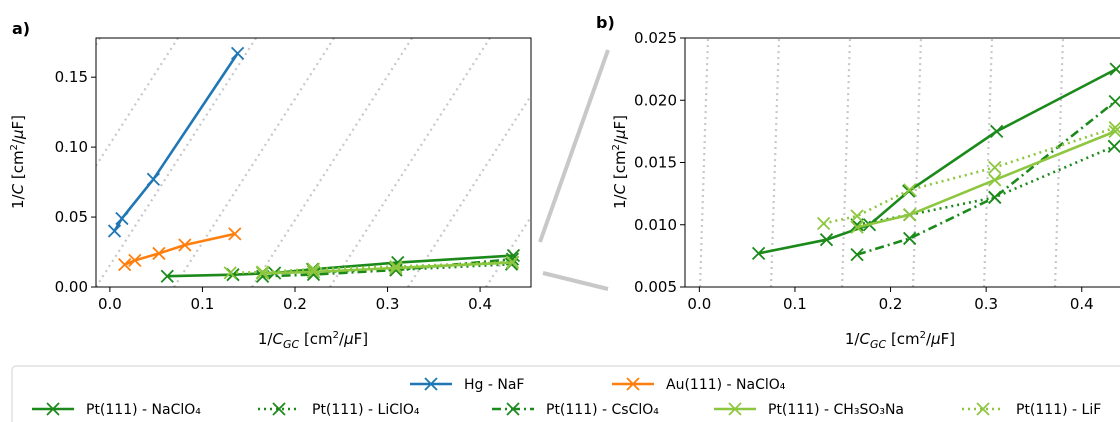  I want to click on panel-a-xtick-label: 0.3, so click(388, 304).